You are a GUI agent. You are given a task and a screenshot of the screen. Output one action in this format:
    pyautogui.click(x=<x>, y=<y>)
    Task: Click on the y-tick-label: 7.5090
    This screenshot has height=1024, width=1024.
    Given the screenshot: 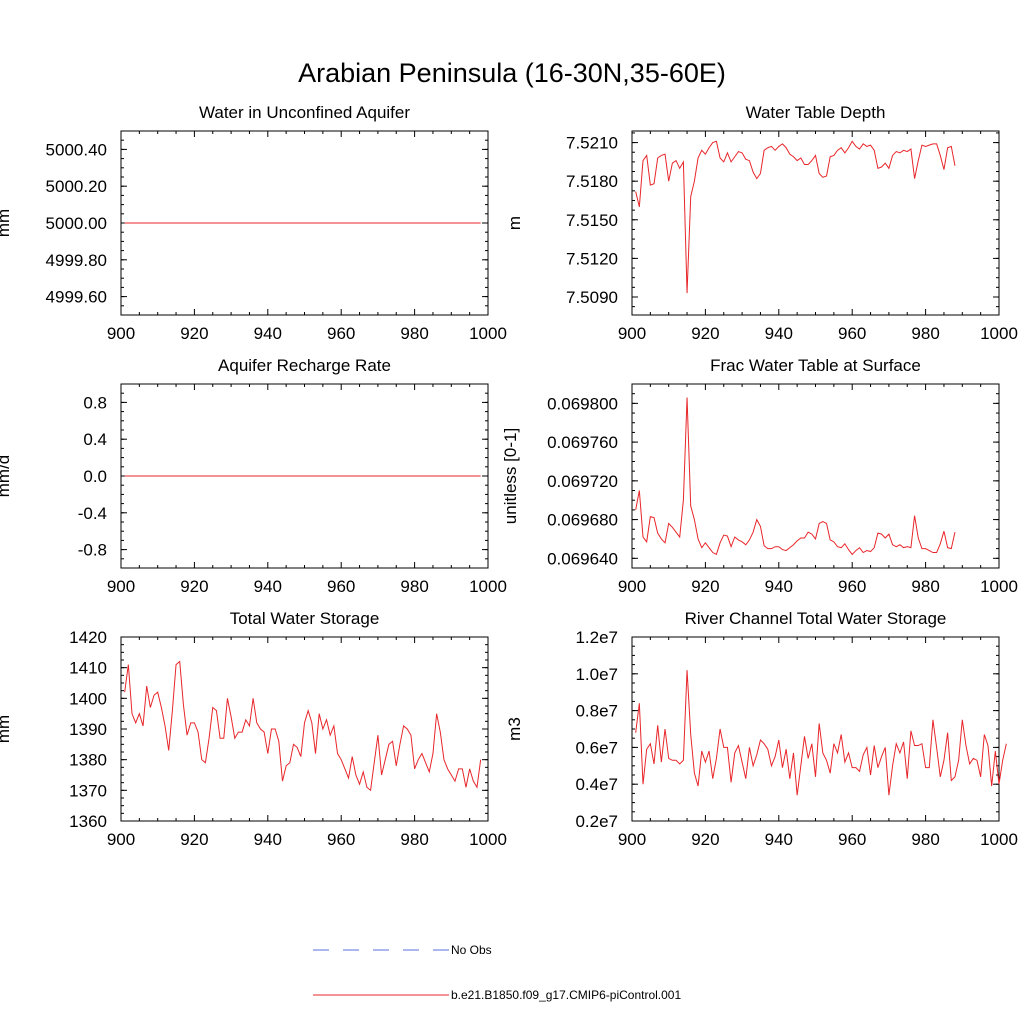 What is the action you would take?
    pyautogui.click(x=592, y=297)
    